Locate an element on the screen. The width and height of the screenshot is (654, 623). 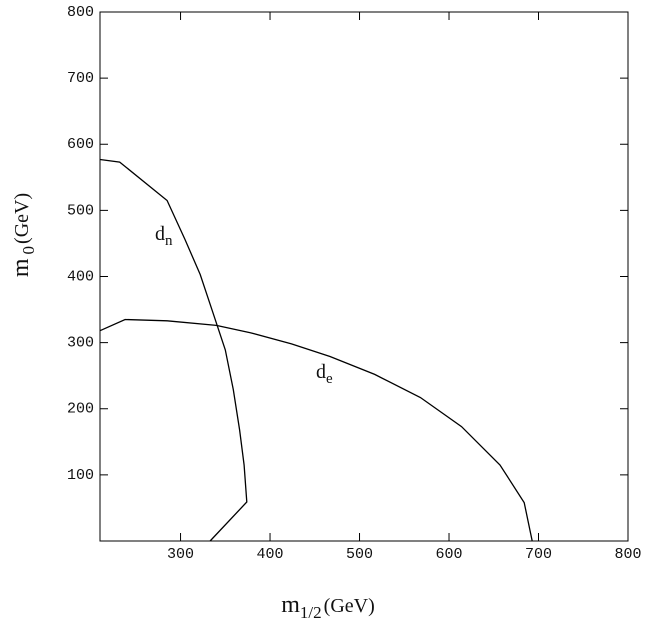
curve-label: dn is located at coordinates (164, 236).